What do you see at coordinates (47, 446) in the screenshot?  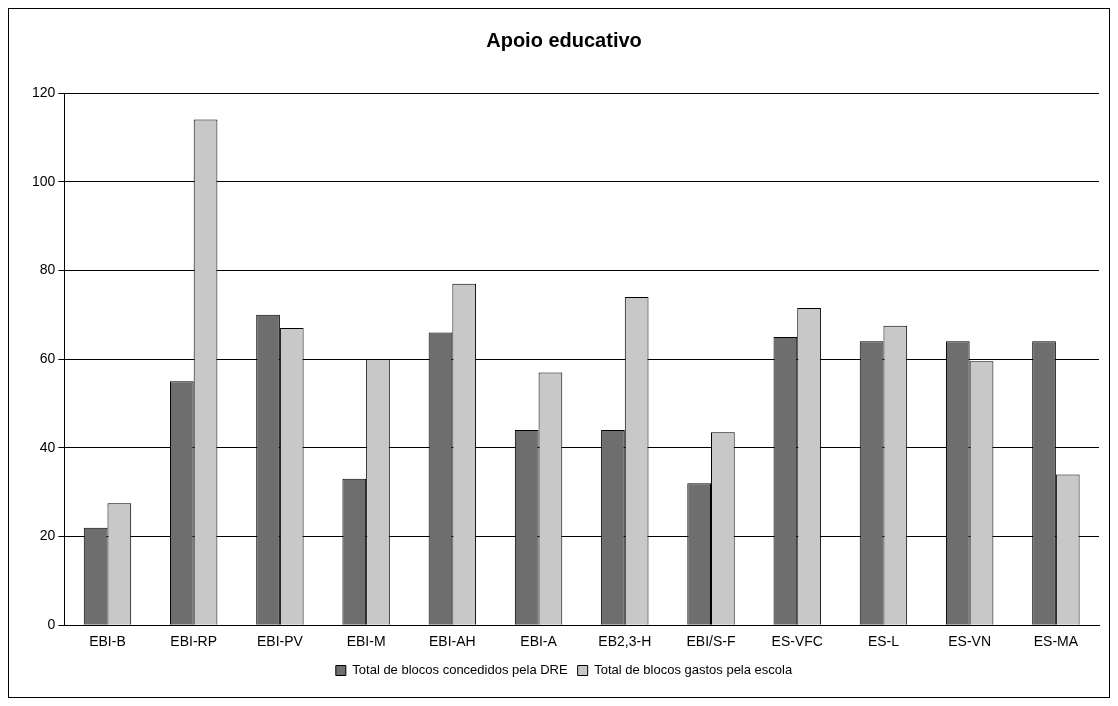 I see `y-tick-label: 40` at bounding box center [47, 446].